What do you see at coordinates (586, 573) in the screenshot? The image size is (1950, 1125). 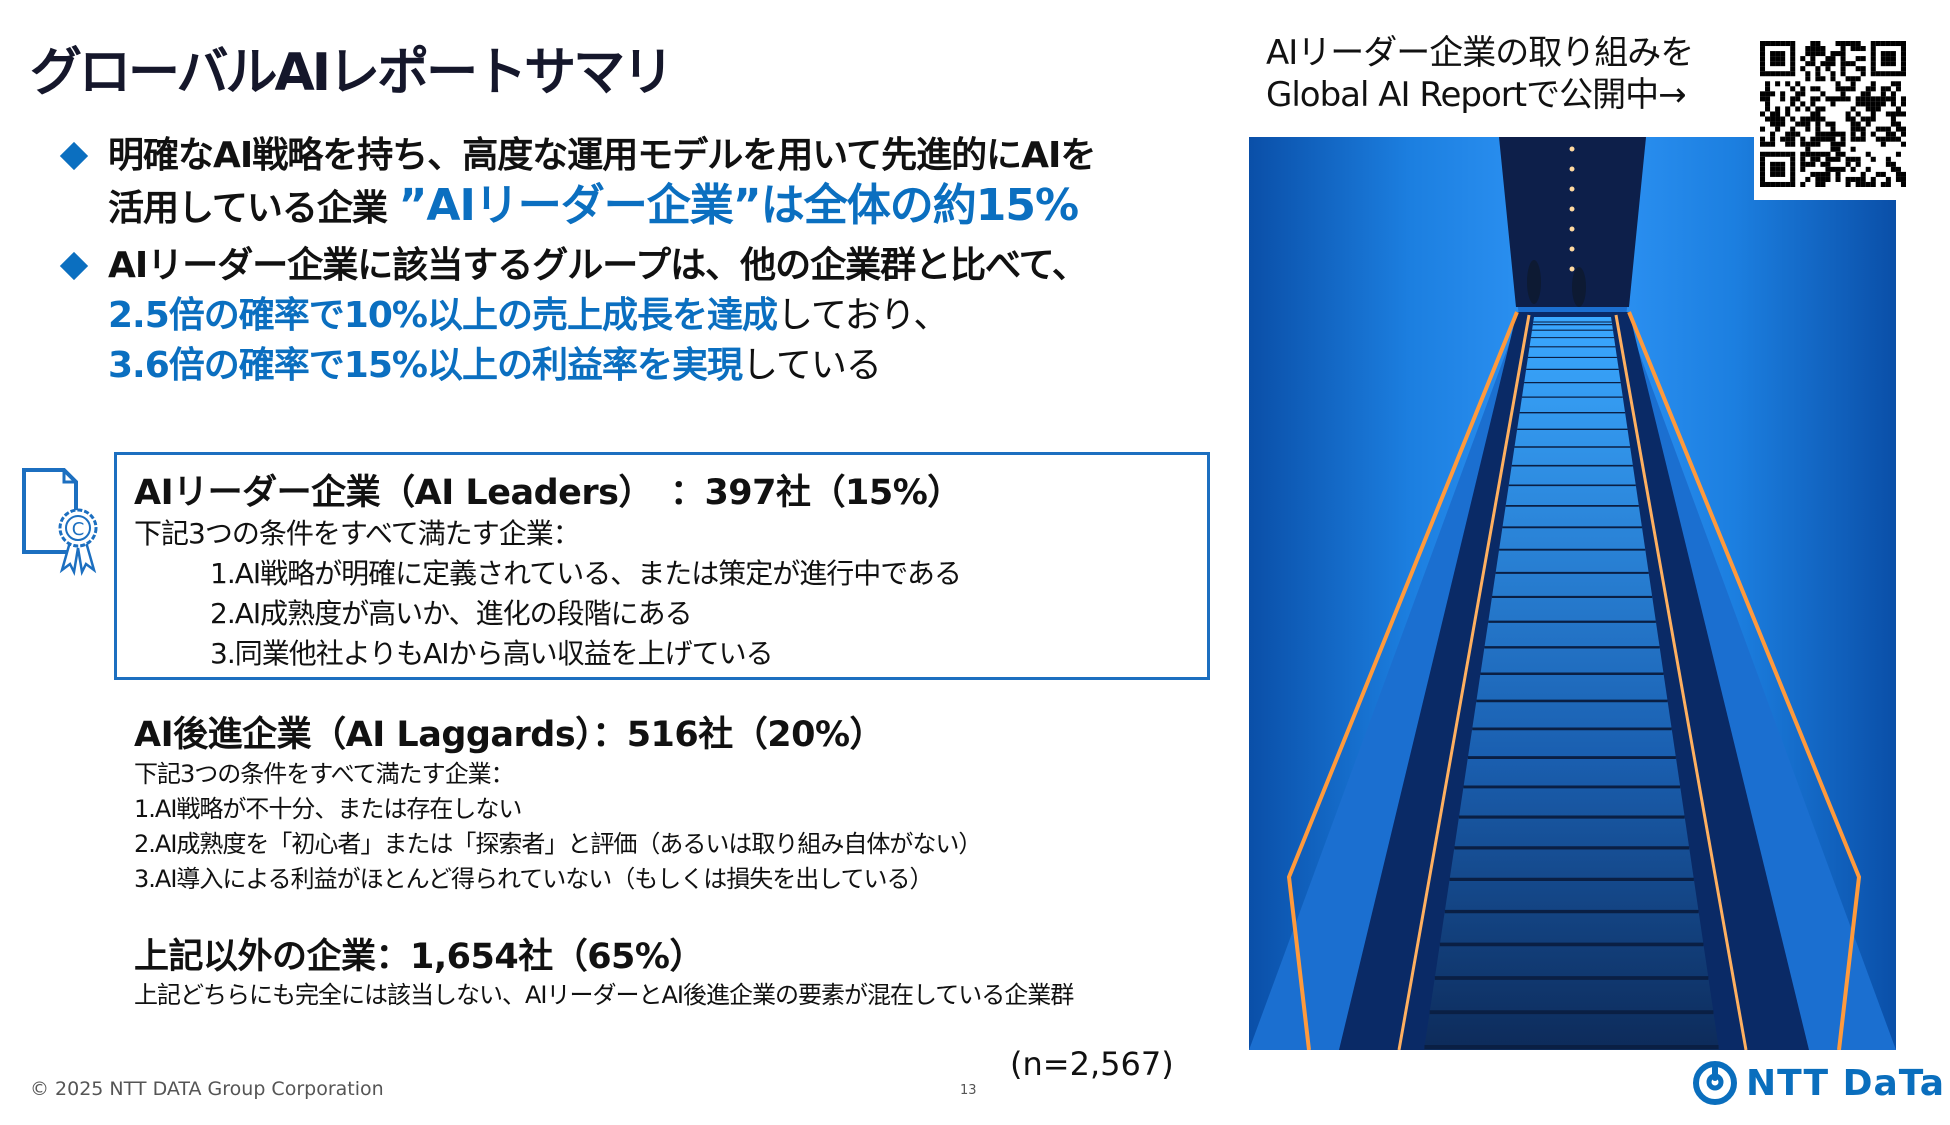 I see `ai-leaders-item: 1.AI戦略が明確に定義されている、または策定が進行中である` at bounding box center [586, 573].